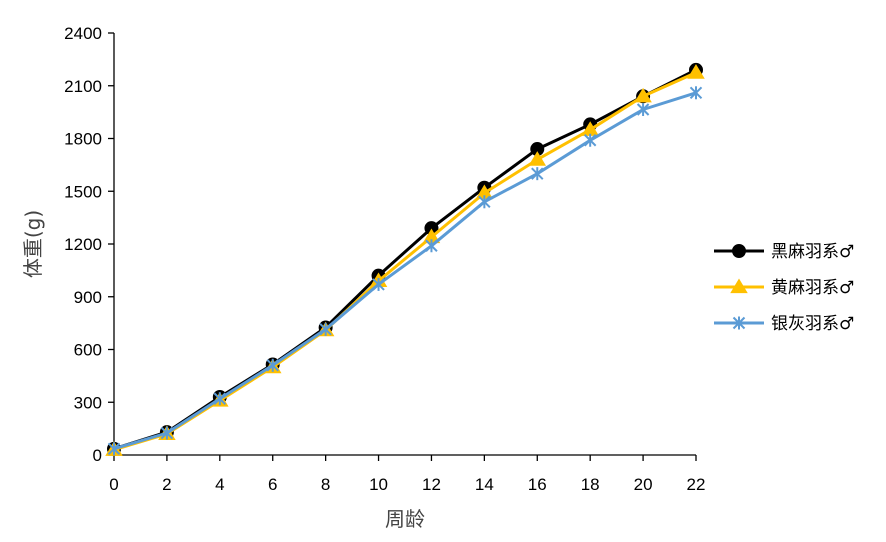 This screenshot has height=542, width=886. I want to click on x-axis-title: 周龄, so click(405, 519).